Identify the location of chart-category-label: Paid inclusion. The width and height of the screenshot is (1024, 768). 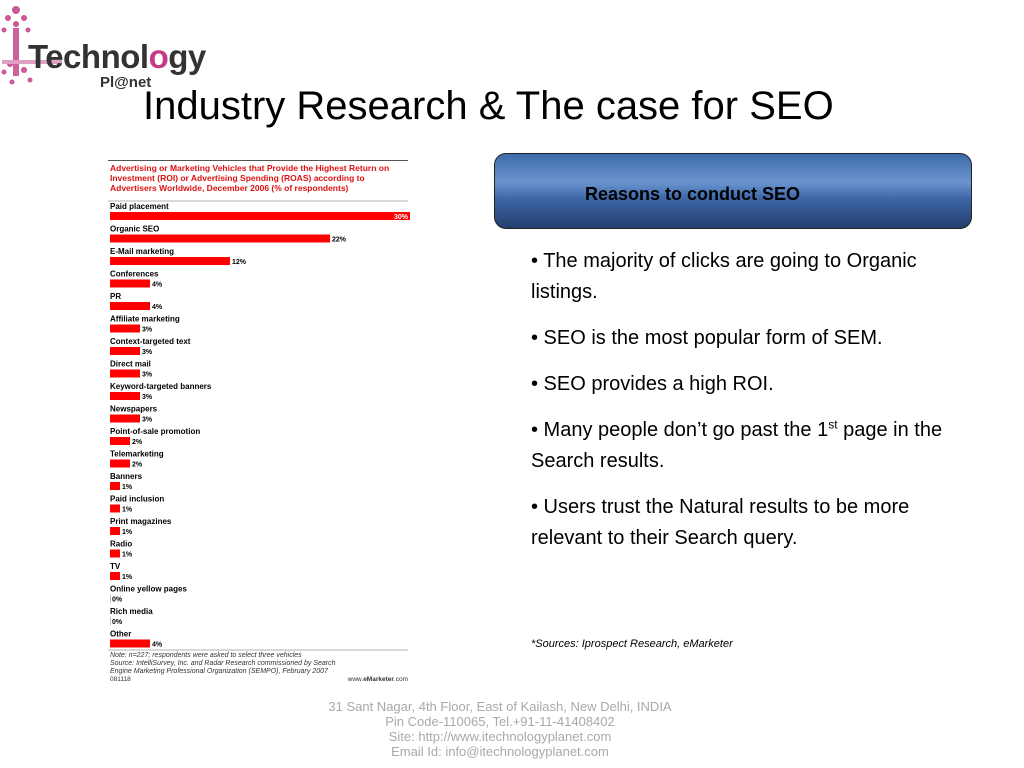
(137, 499).